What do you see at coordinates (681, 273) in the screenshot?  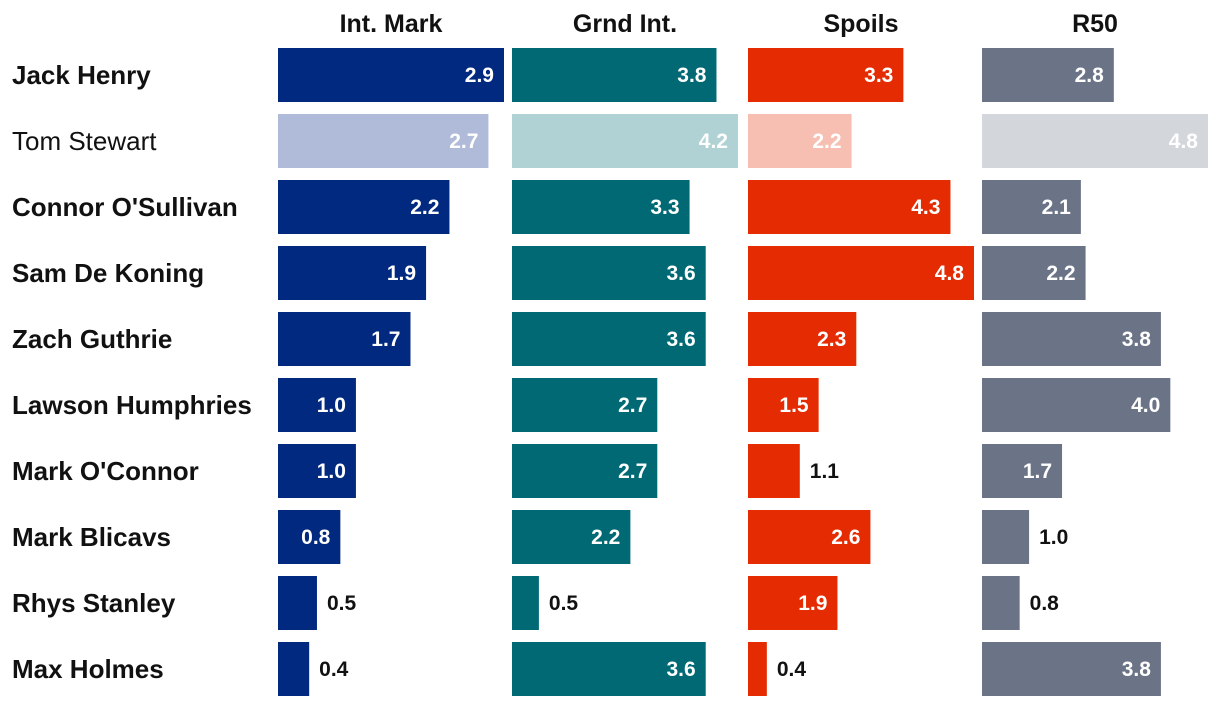 I see `value-label-grnd-int-sam-de-koning: 3.6` at bounding box center [681, 273].